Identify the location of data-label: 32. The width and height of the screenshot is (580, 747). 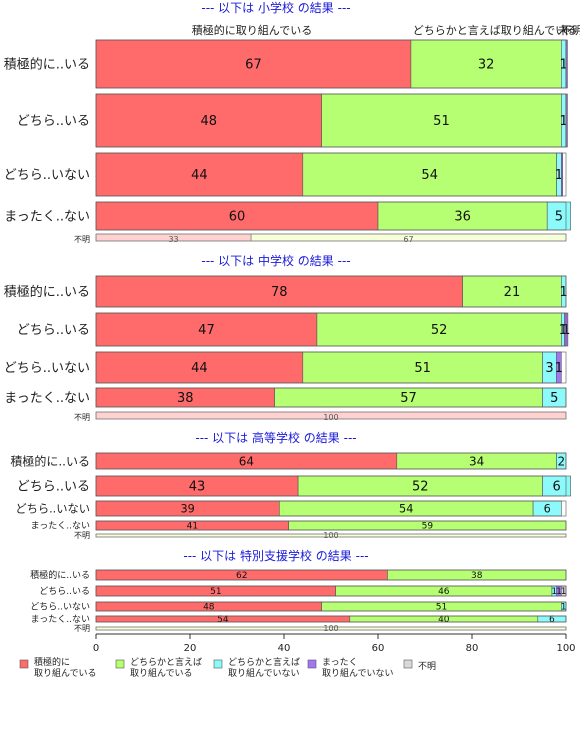
(486, 65).